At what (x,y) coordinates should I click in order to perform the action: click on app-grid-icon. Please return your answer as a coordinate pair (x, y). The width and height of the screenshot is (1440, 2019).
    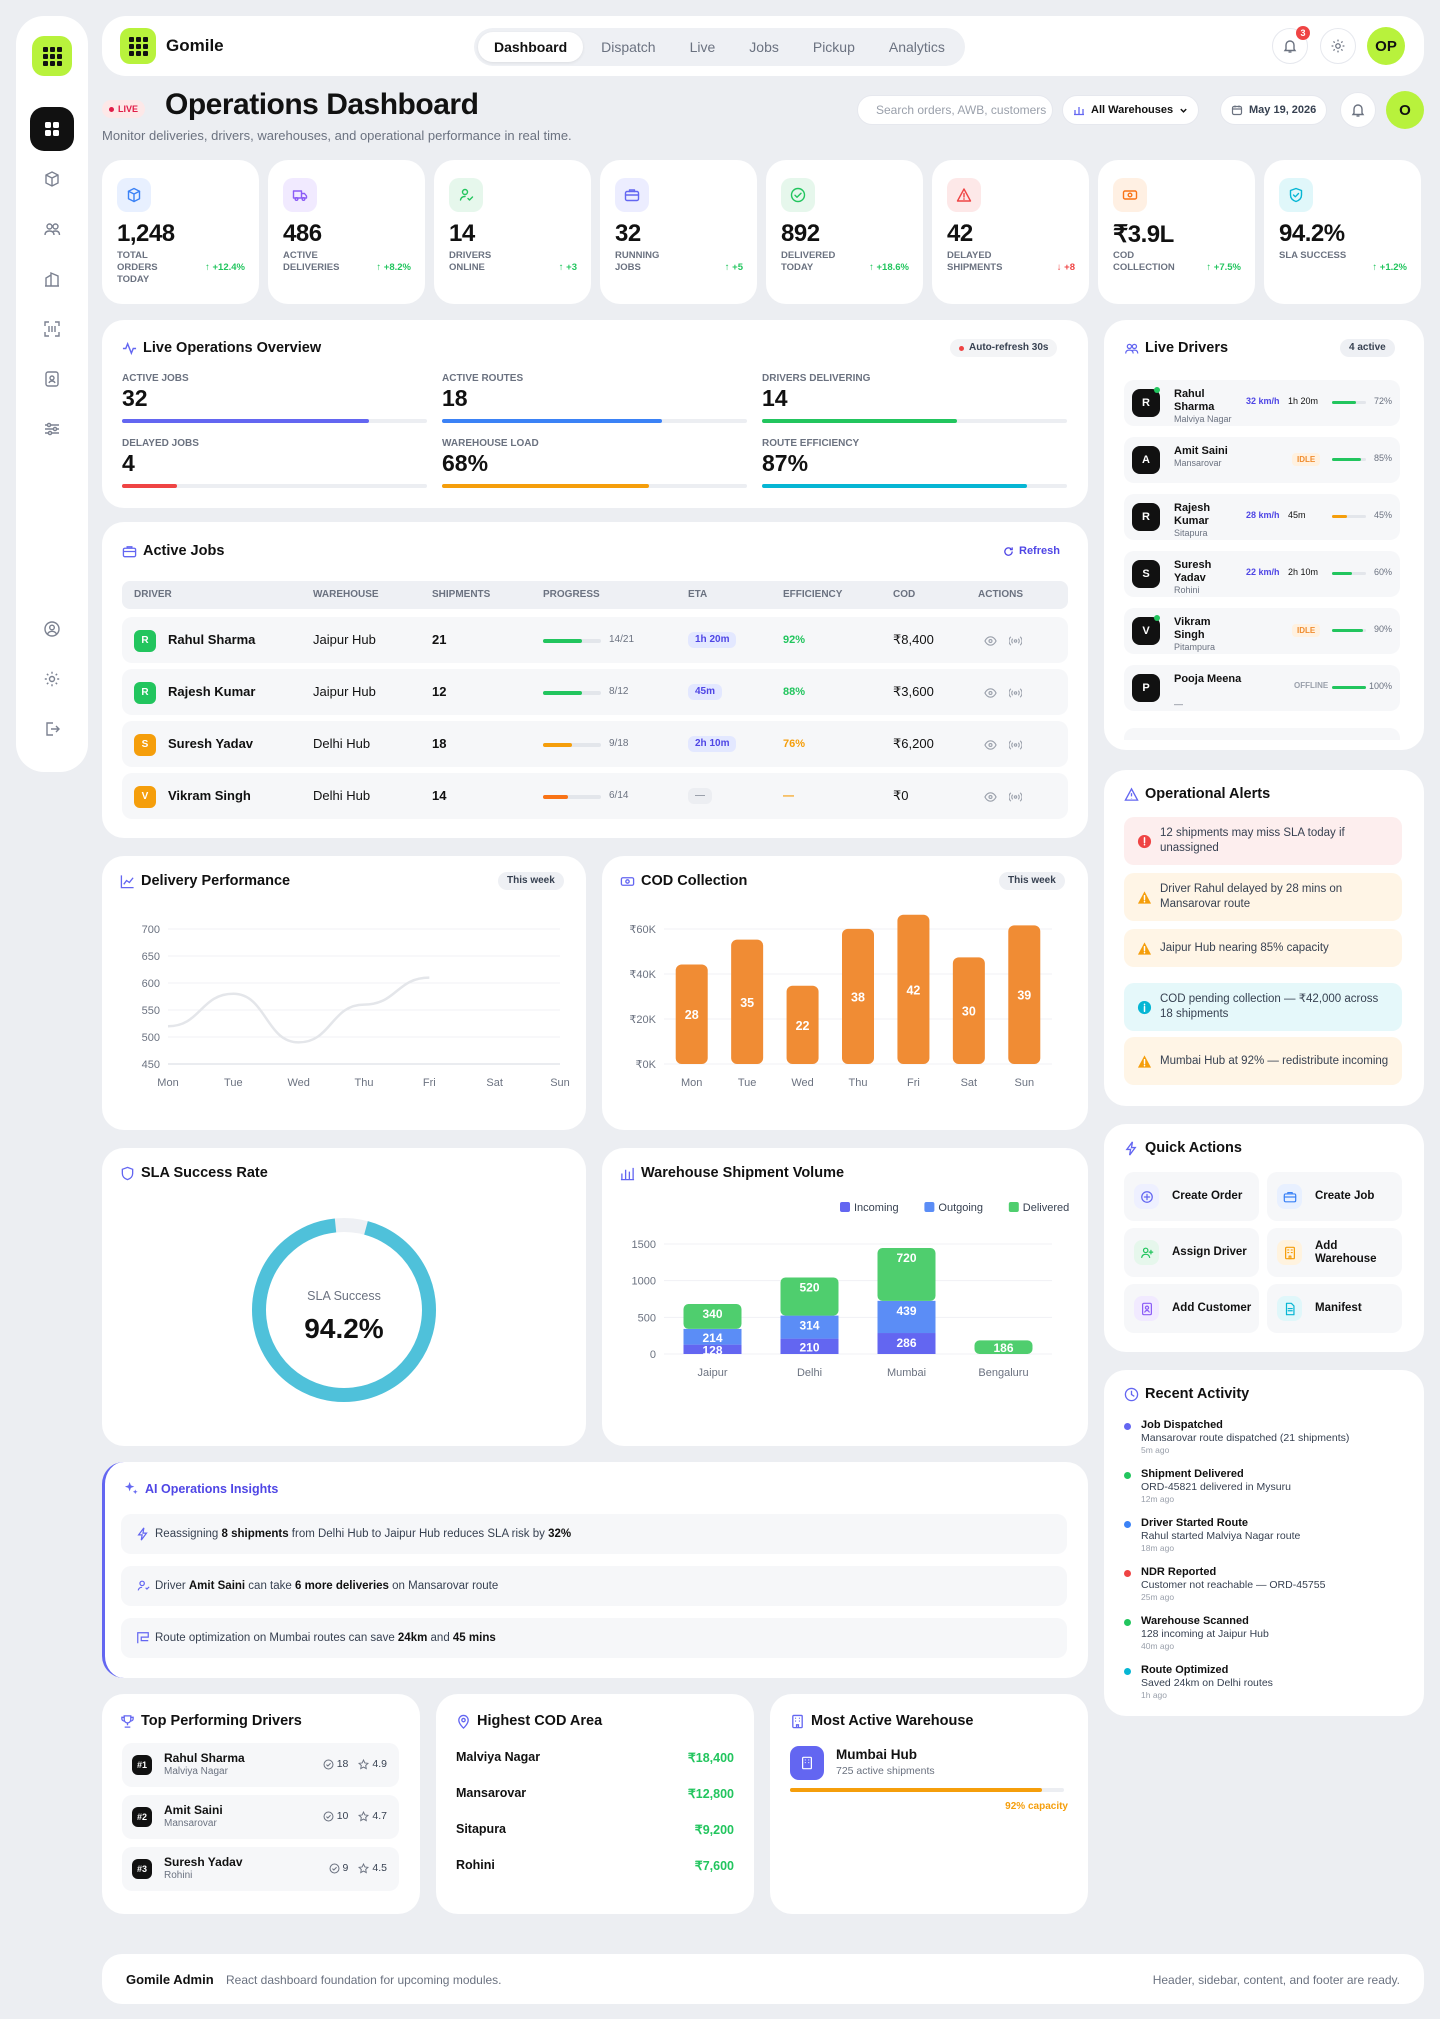
    Looking at the image, I should click on (52, 56).